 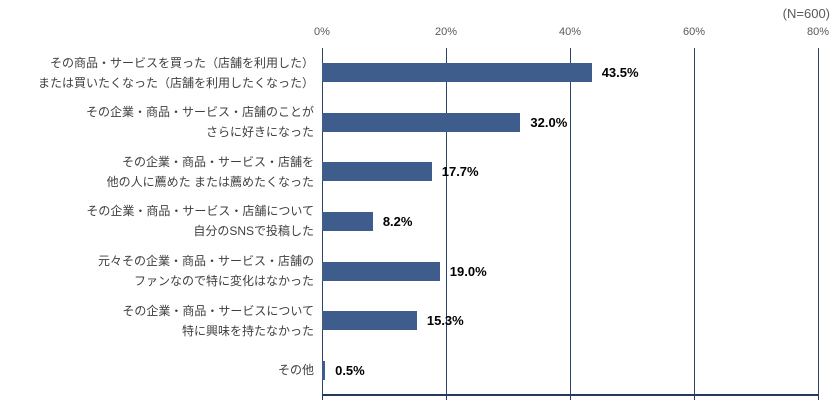 What do you see at coordinates (200, 211) in the screenshot?
I see `category-label-line: その企業・商品・サービス・店舗について` at bounding box center [200, 211].